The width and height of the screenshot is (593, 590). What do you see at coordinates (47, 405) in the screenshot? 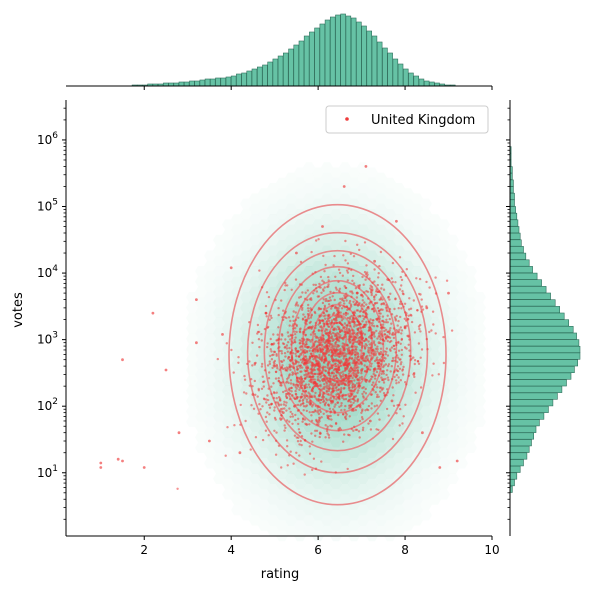
I see `y-tick-label: 102` at bounding box center [47, 405].